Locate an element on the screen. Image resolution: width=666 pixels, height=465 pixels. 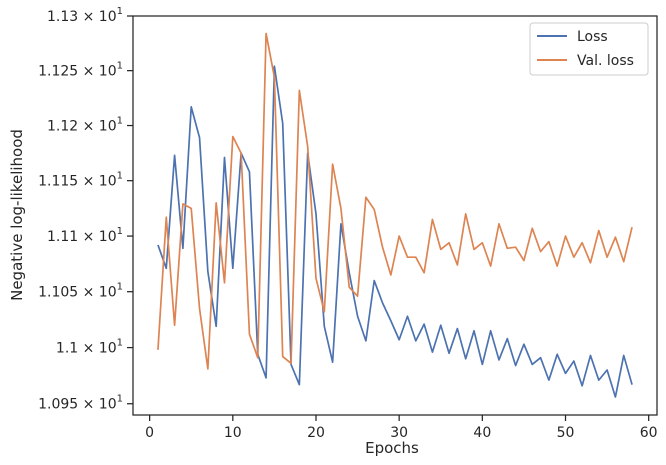
x-tick-label: 50 is located at coordinates (566, 433).